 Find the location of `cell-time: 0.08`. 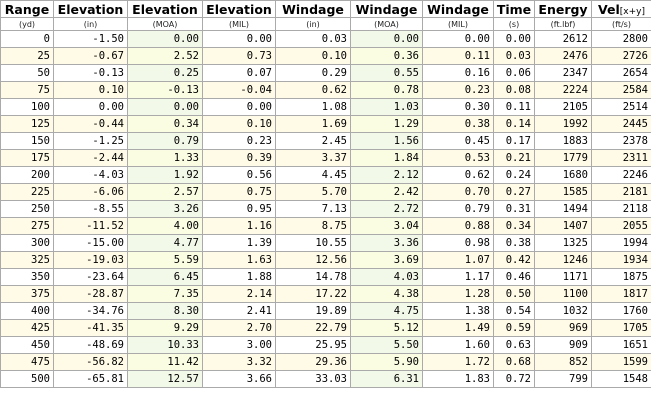

cell-time: 0.08 is located at coordinates (514, 90).